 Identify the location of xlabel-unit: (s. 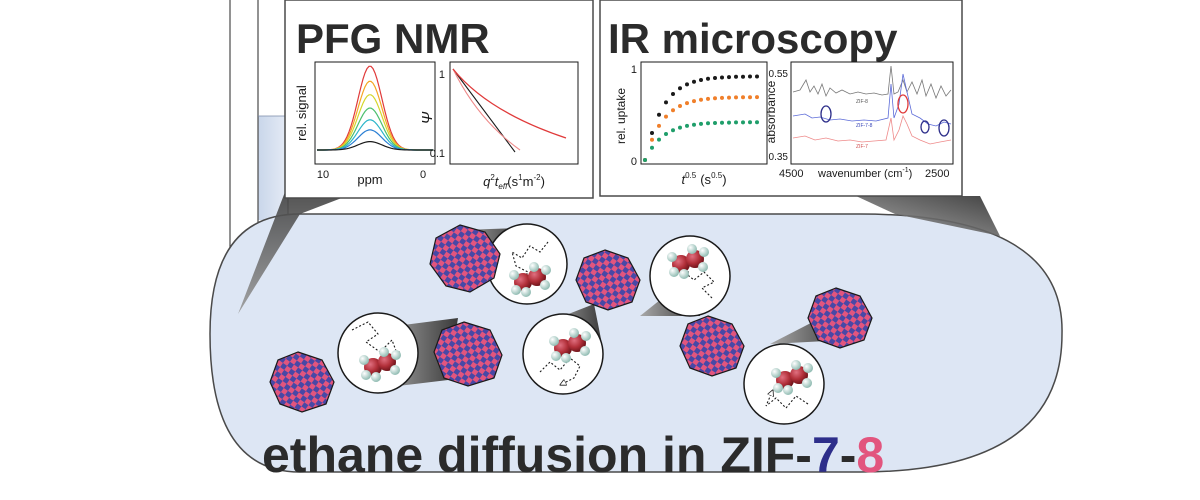
(512, 181).